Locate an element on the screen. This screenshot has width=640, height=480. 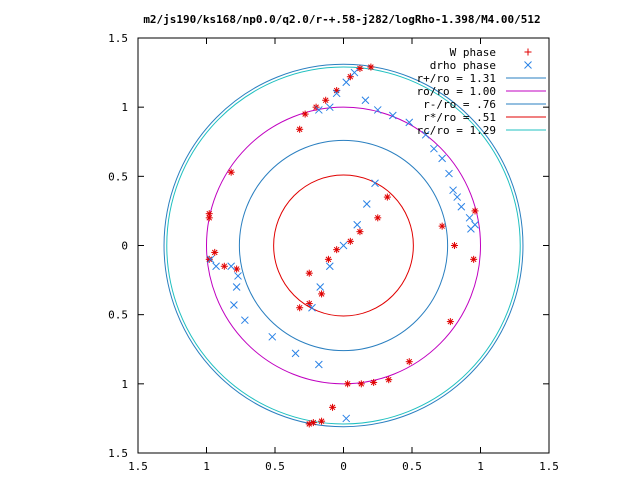
legend-label: W phase is located at coordinates (473, 52).